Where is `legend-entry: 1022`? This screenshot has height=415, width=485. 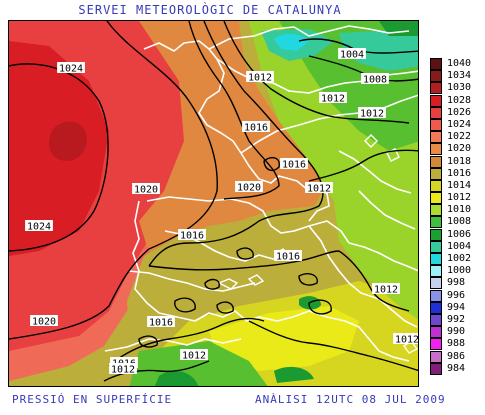
legend-entry: 1022 is located at coordinates (456, 137).